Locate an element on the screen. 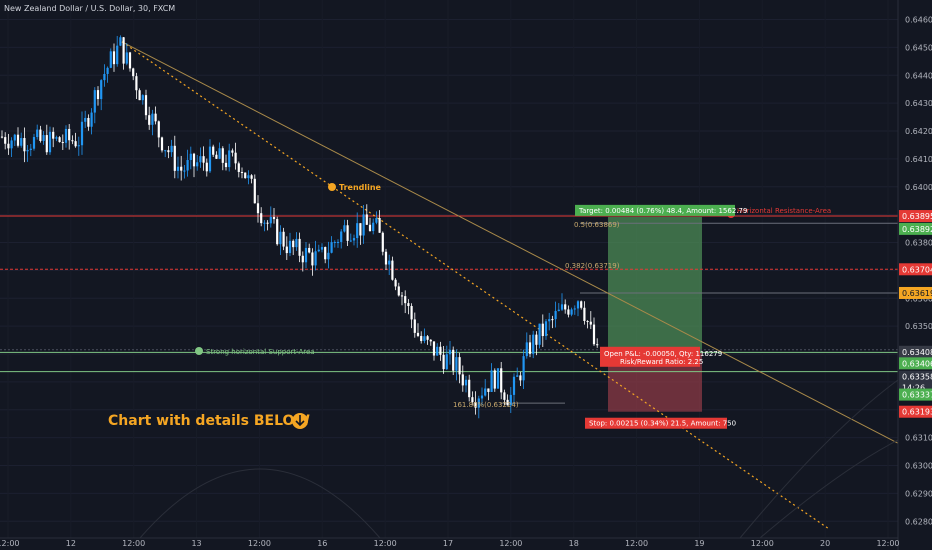 This screenshot has height=550, width=932. price-badge: 0.63406 is located at coordinates (915, 363).